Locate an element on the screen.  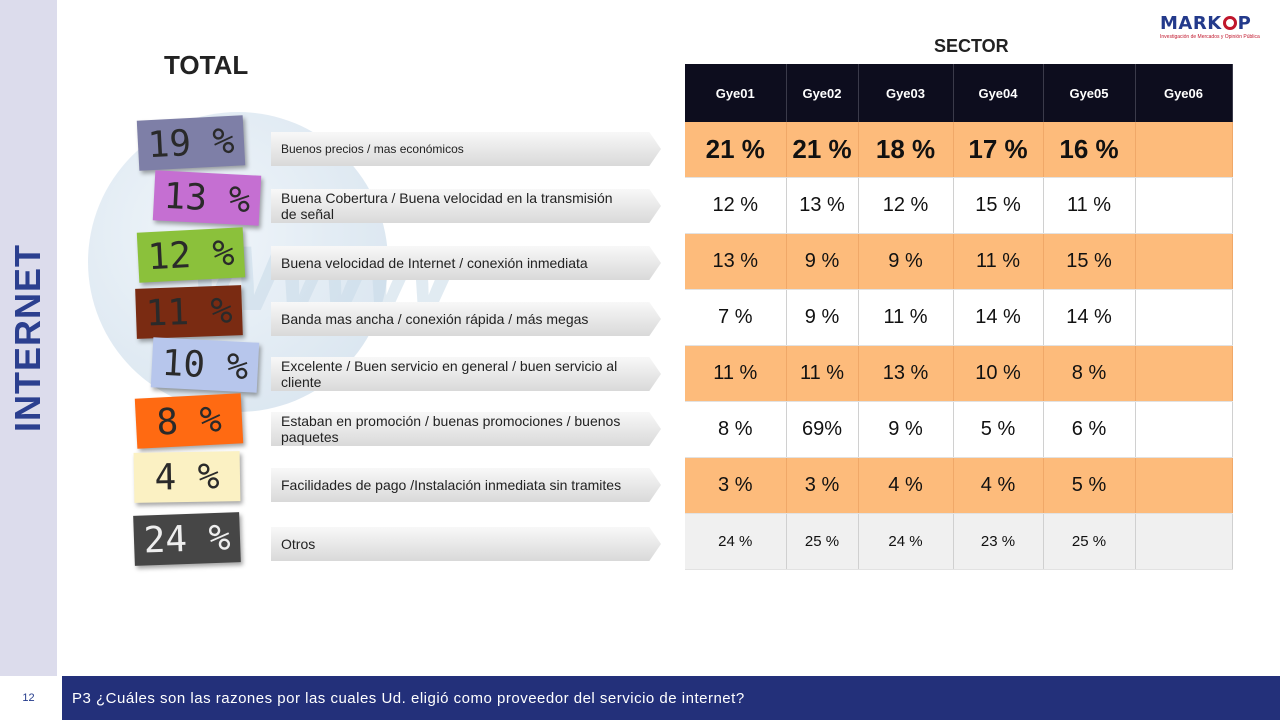
table-row: 12 % 13 % 12 % 15 % 11 % is located at coordinates (959, 205).